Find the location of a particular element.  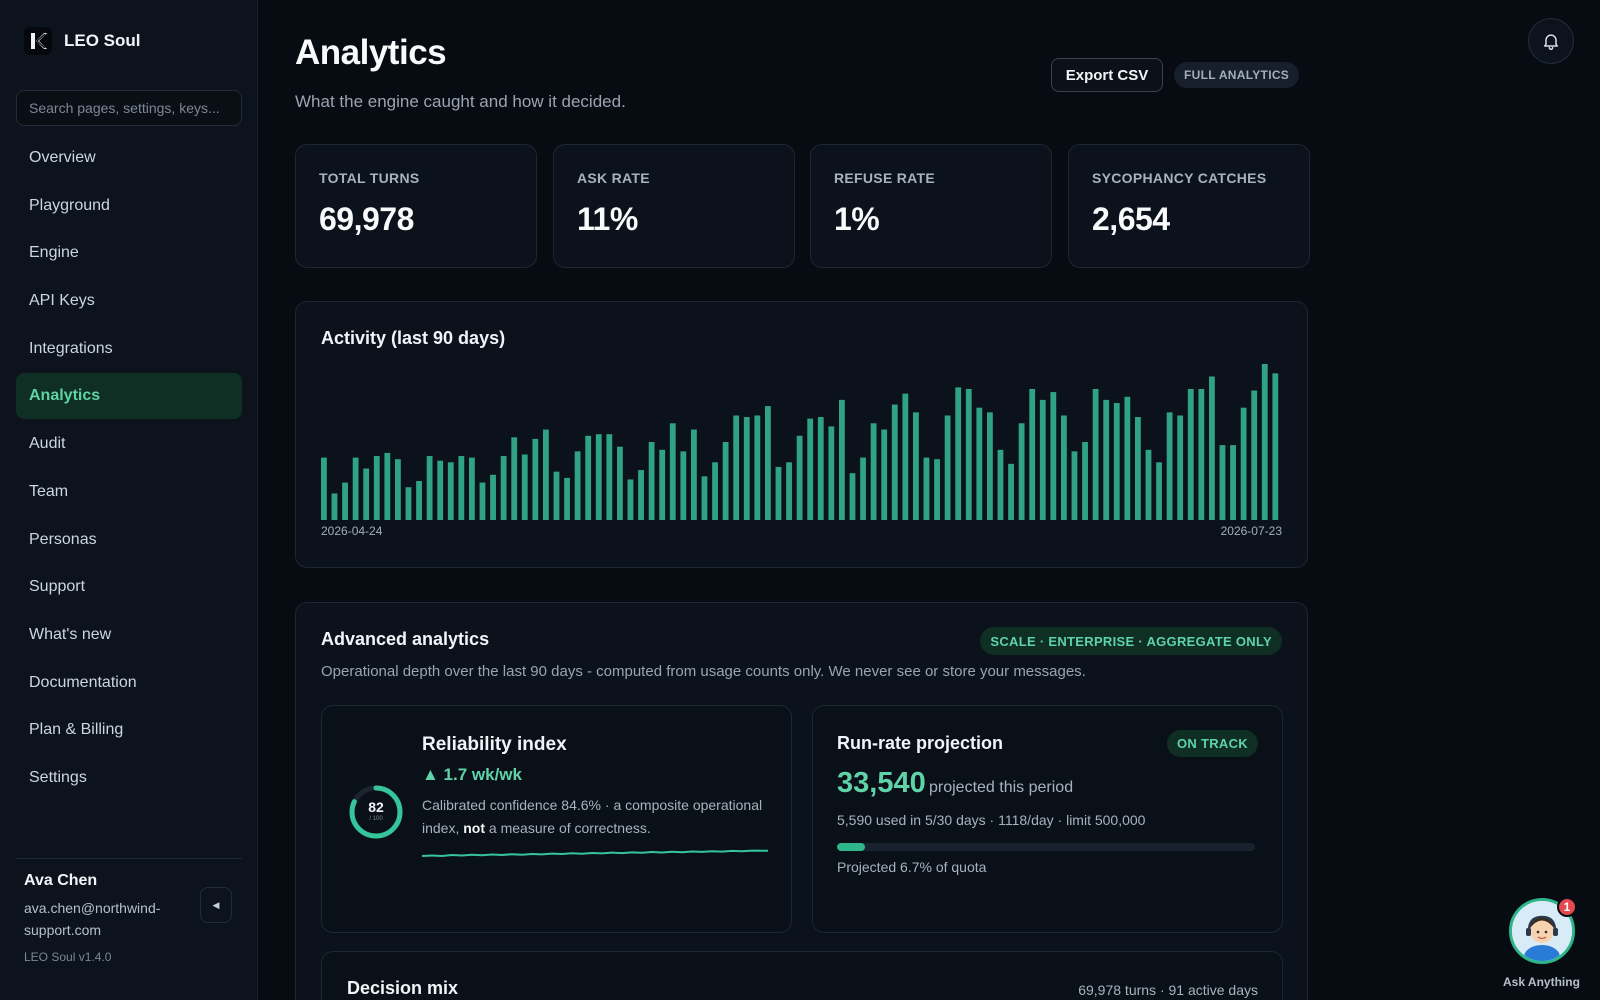

ask-anything-label: Ask Anything is located at coordinates (1541, 982).